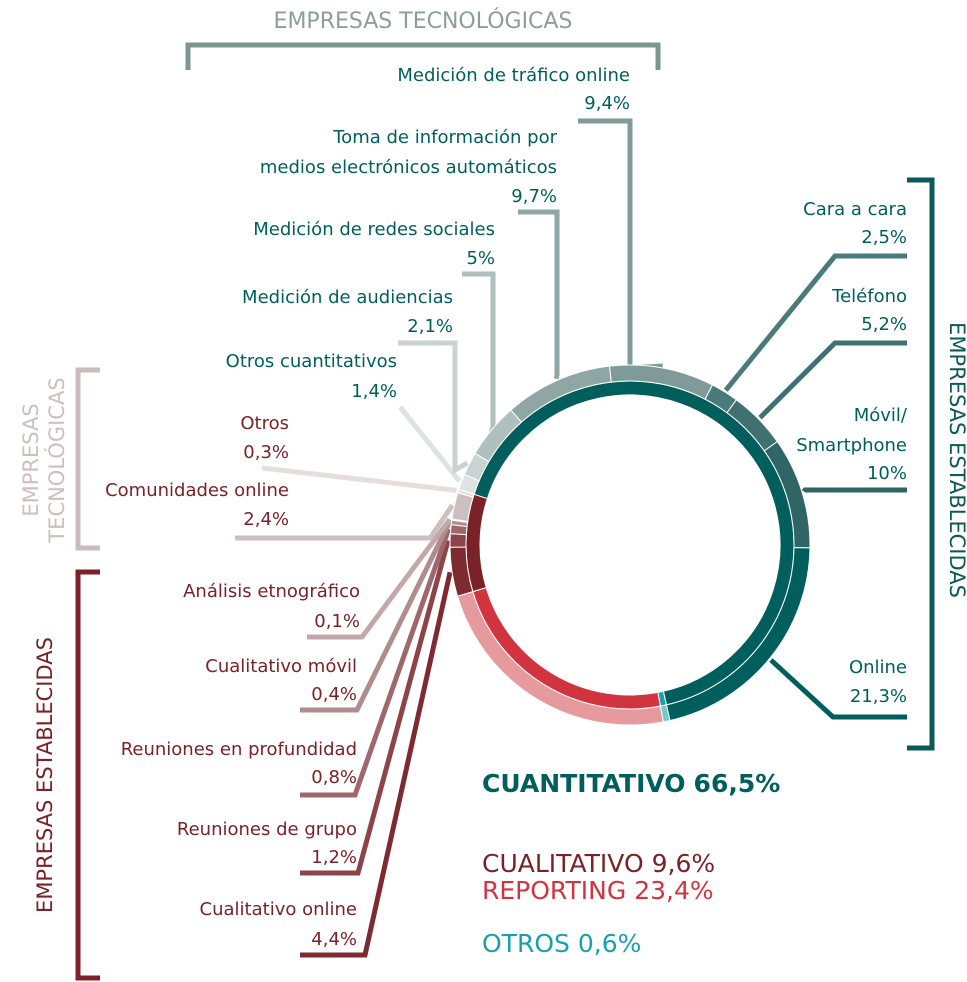 This screenshot has height=982, width=967. Describe the element at coordinates (334, 857) in the screenshot. I see `segment-value-label: 1,2%` at that location.